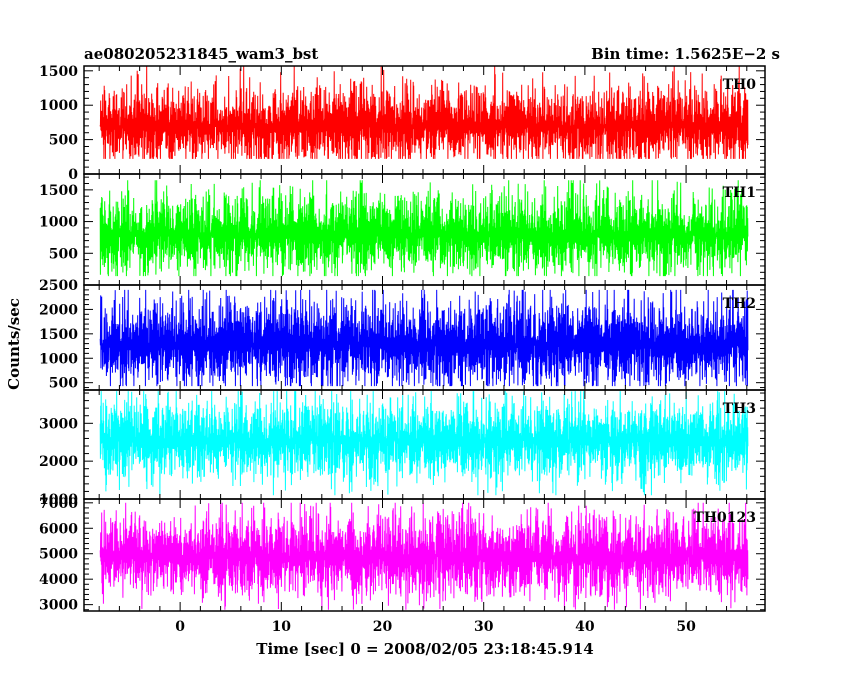 This screenshot has height=680, width=850. What do you see at coordinates (739, 304) in the screenshot?
I see `series-label: TH2` at bounding box center [739, 304].